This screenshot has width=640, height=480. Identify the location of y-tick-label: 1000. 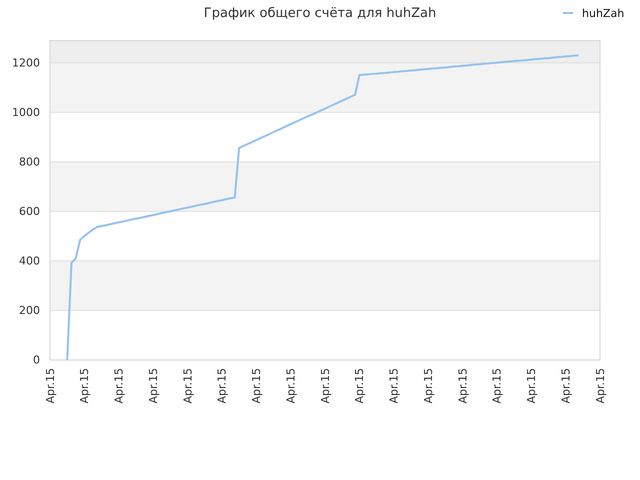
(26, 112).